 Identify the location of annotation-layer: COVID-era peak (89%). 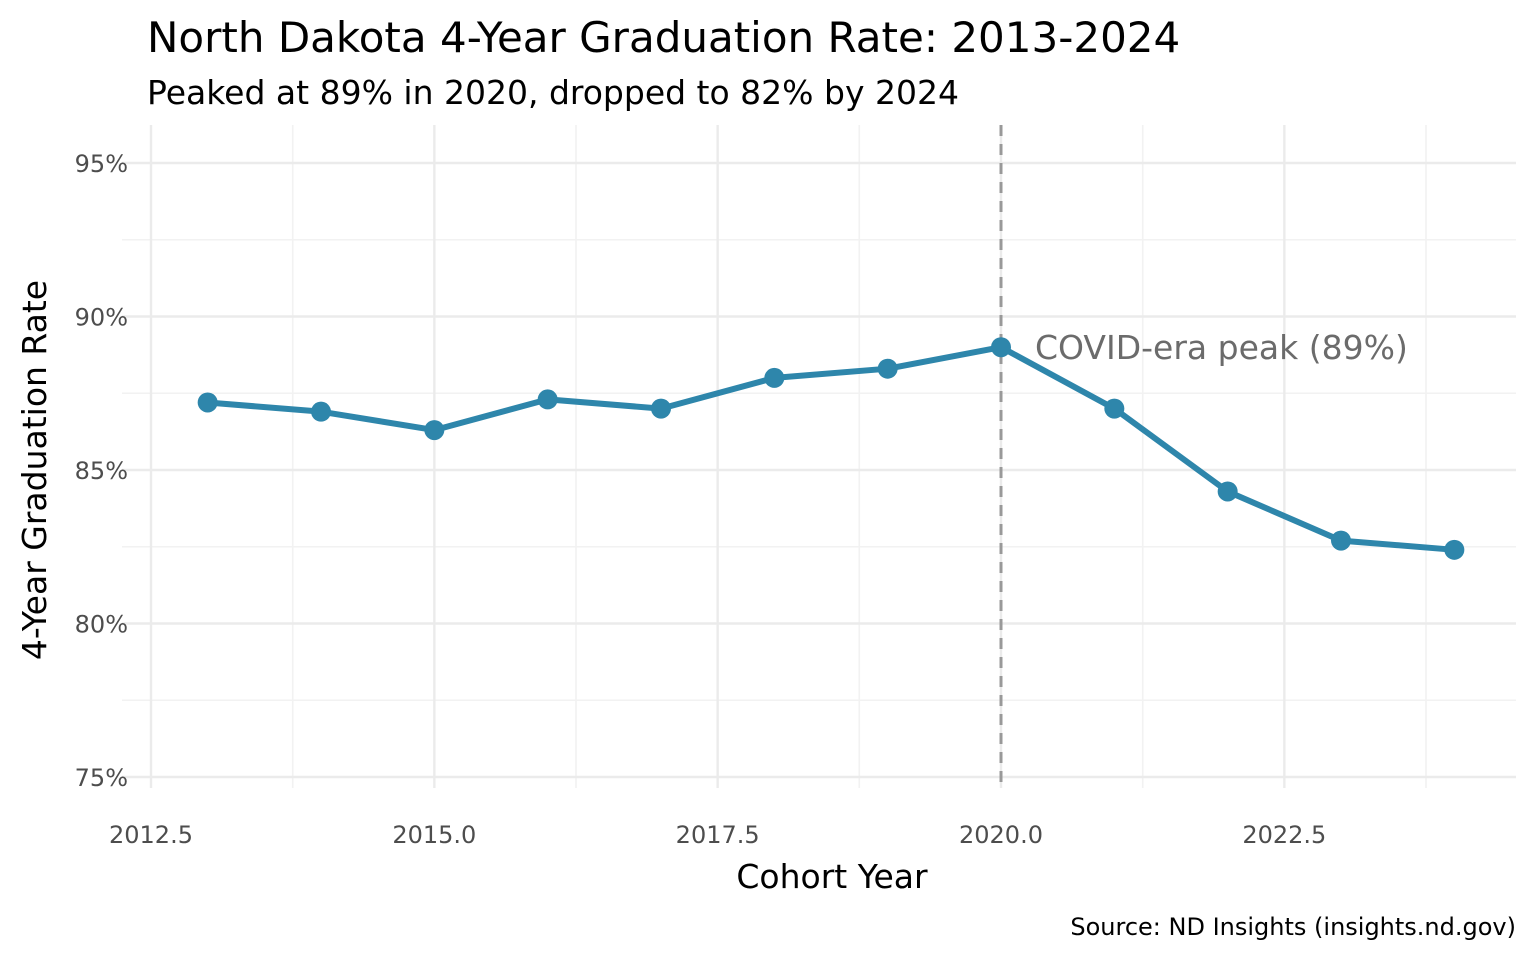
(1221, 347).